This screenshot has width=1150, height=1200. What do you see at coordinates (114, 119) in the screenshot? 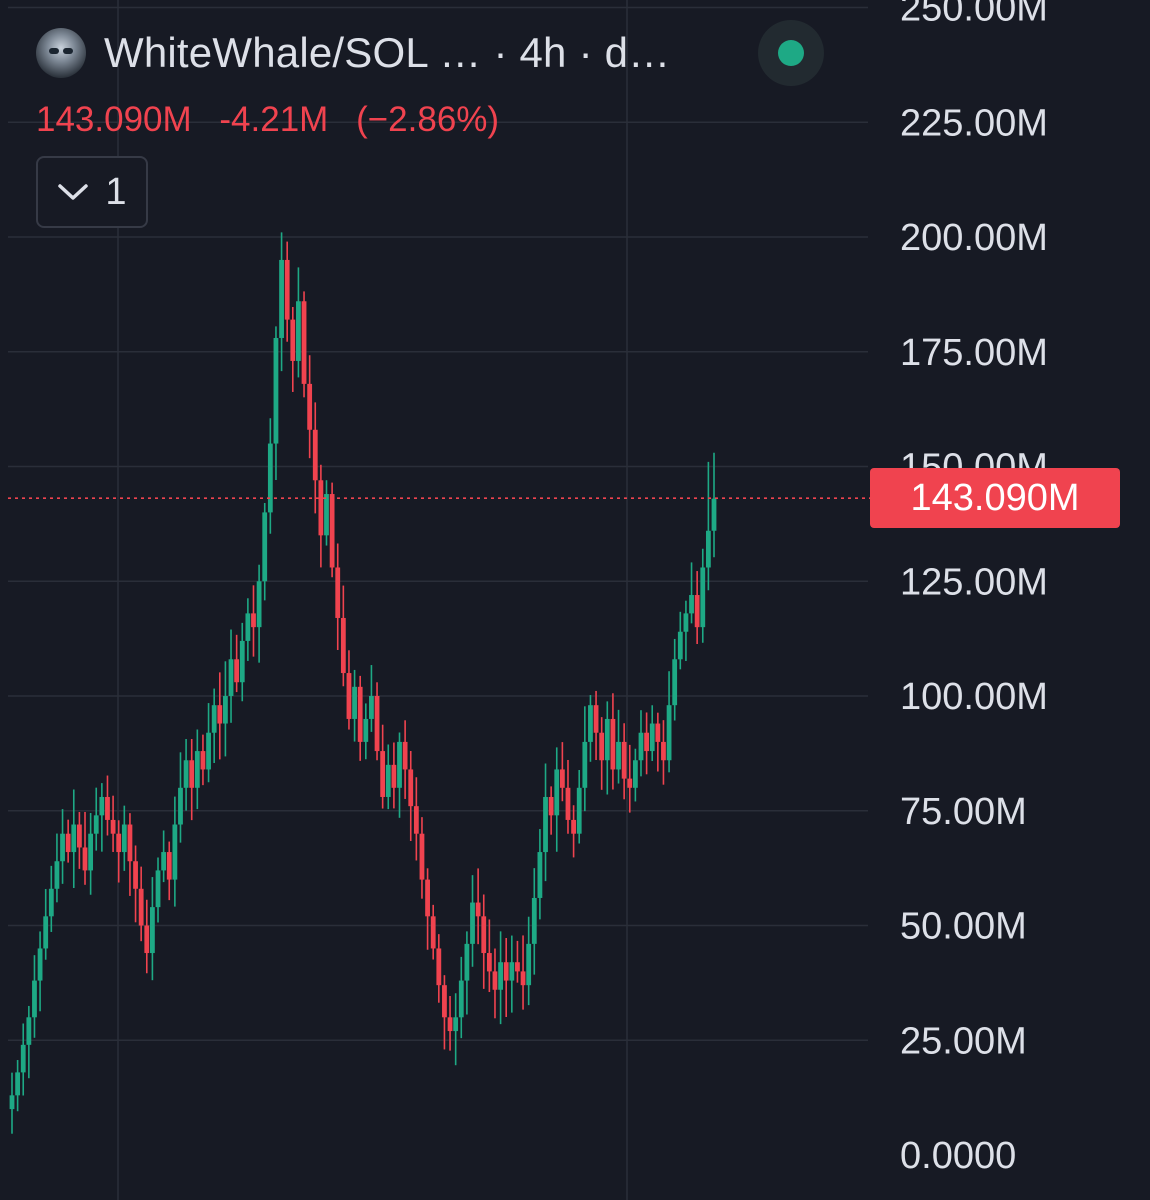
I see `last-price-value: 143.090M` at bounding box center [114, 119].